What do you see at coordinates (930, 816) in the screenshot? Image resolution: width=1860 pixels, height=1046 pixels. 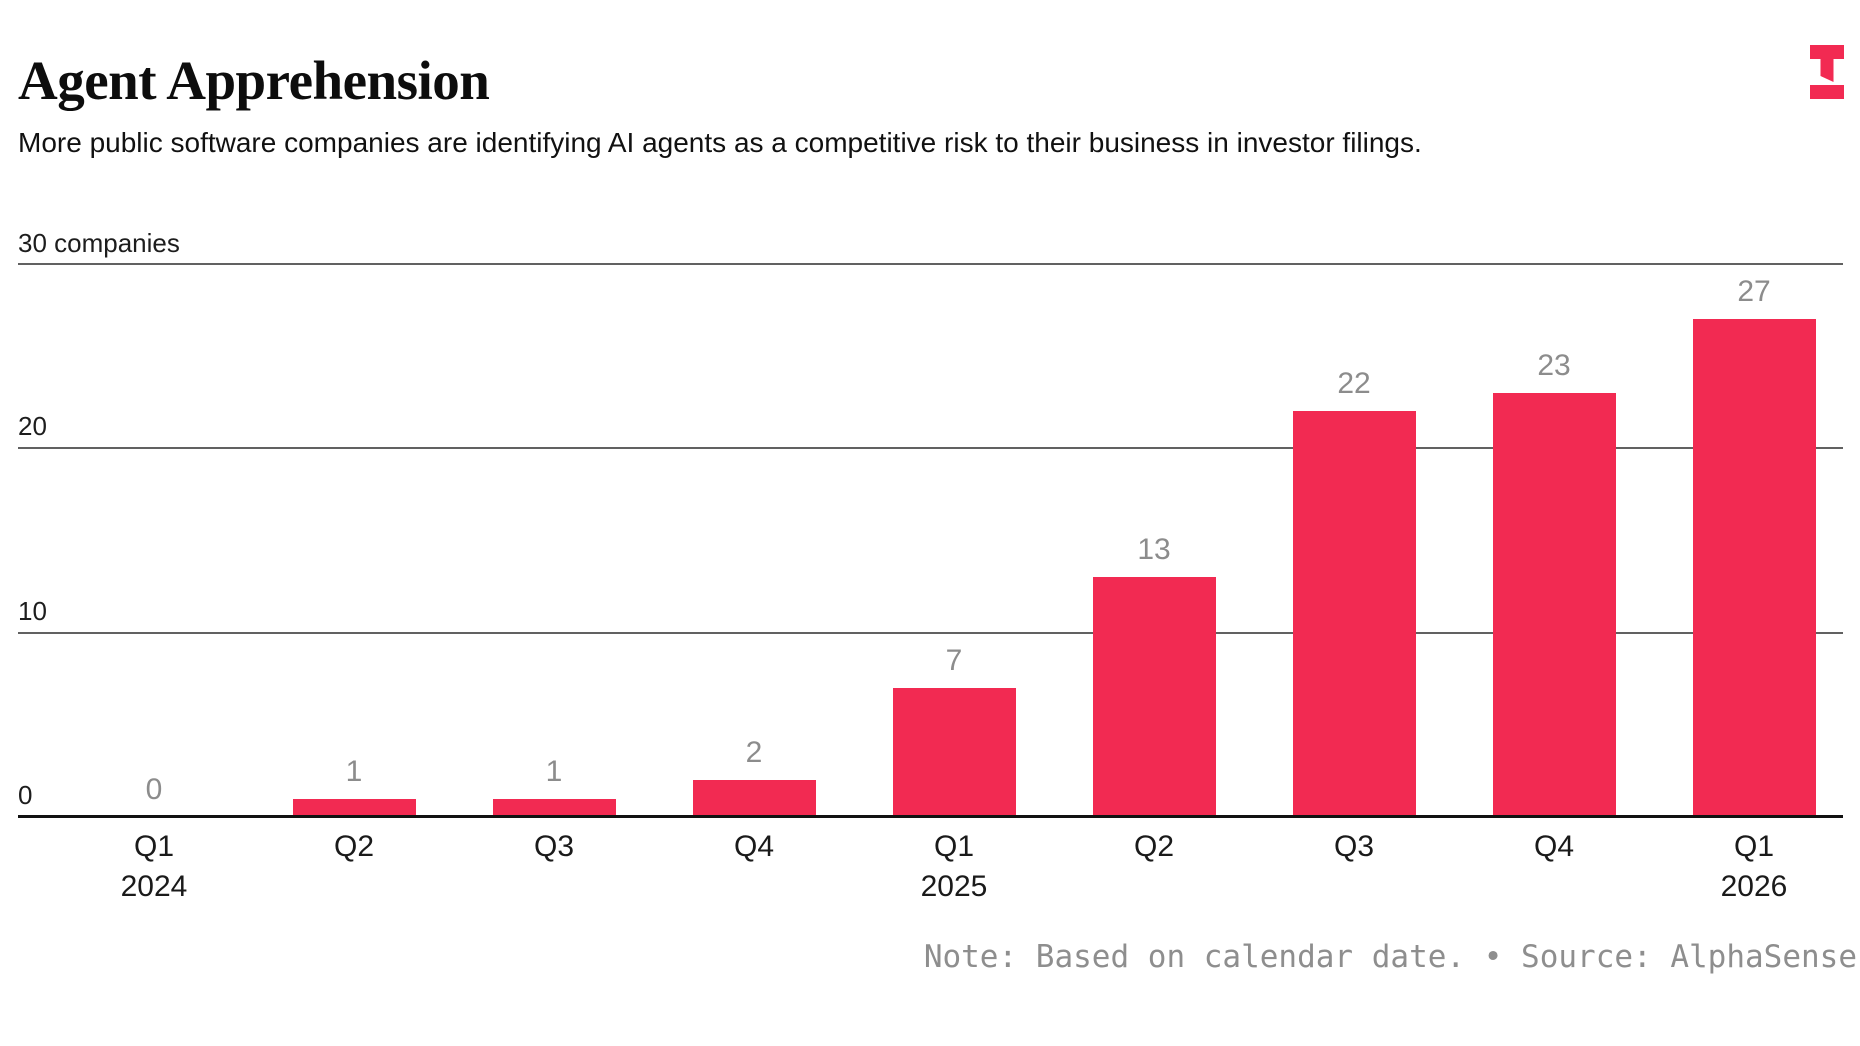 I see `x-axis-line` at bounding box center [930, 816].